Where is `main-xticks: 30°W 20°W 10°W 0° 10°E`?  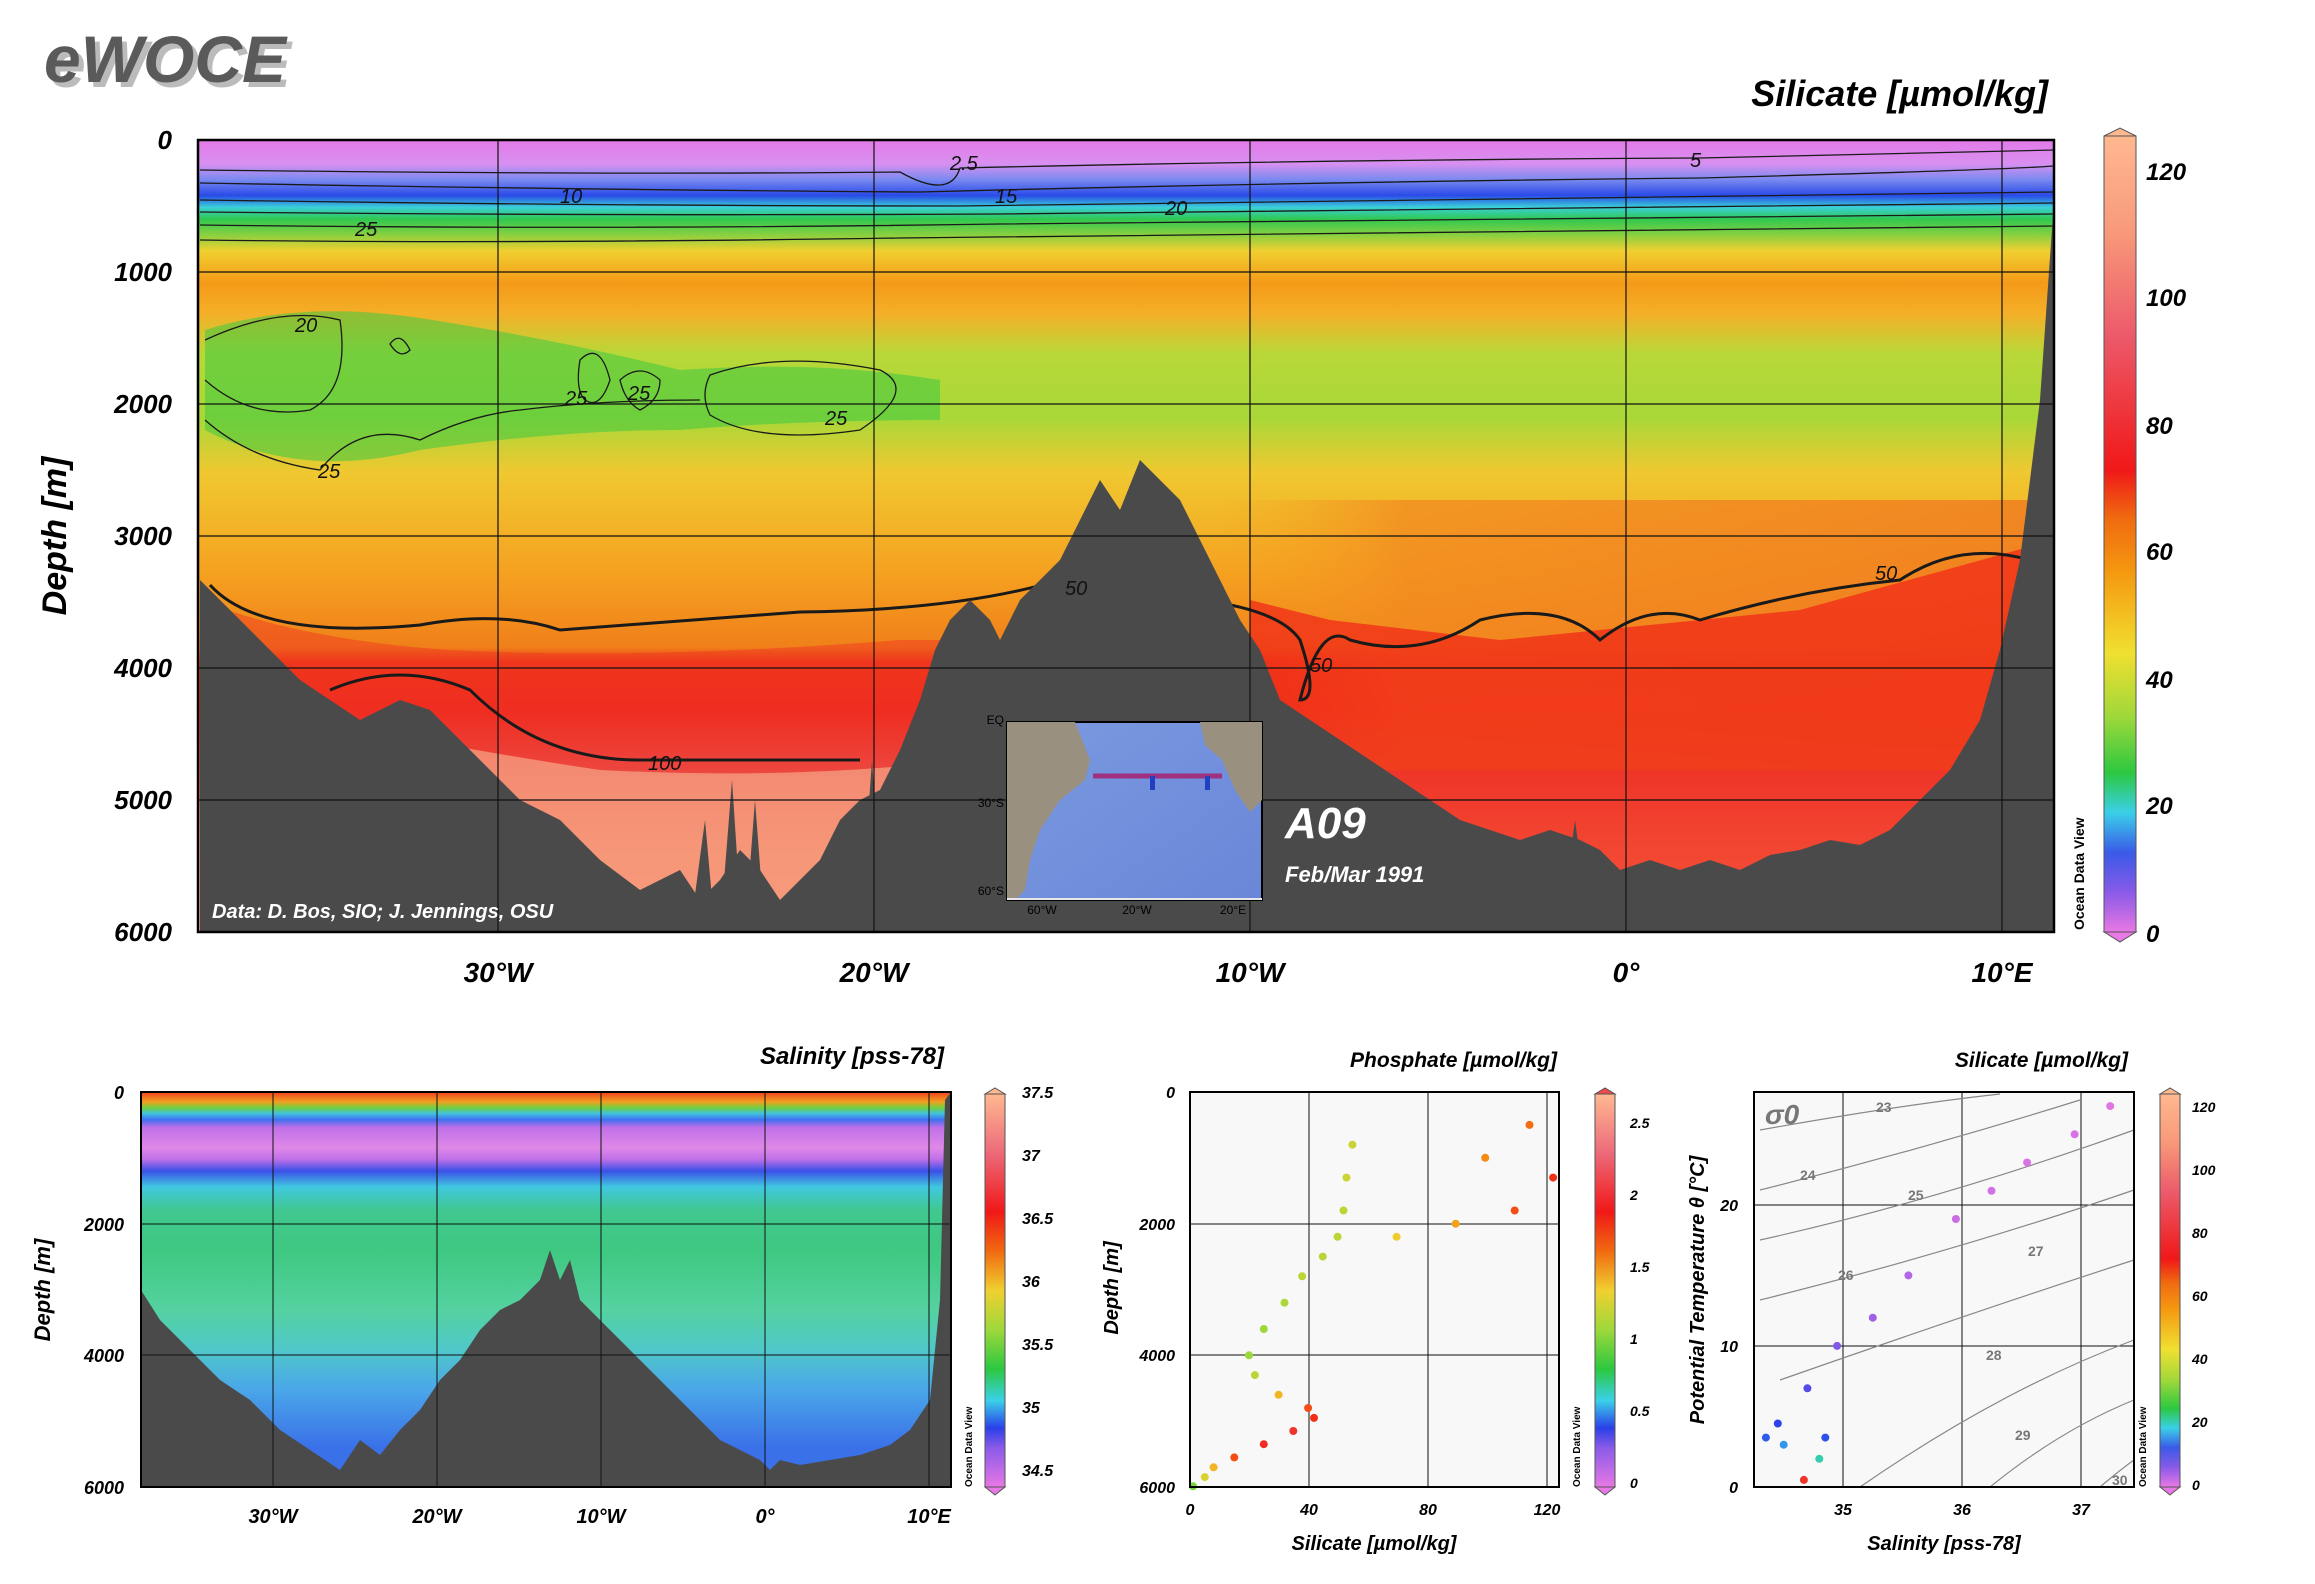 main-xticks: 30°W 20°W 10°W 0° 10°E is located at coordinates (1249, 972).